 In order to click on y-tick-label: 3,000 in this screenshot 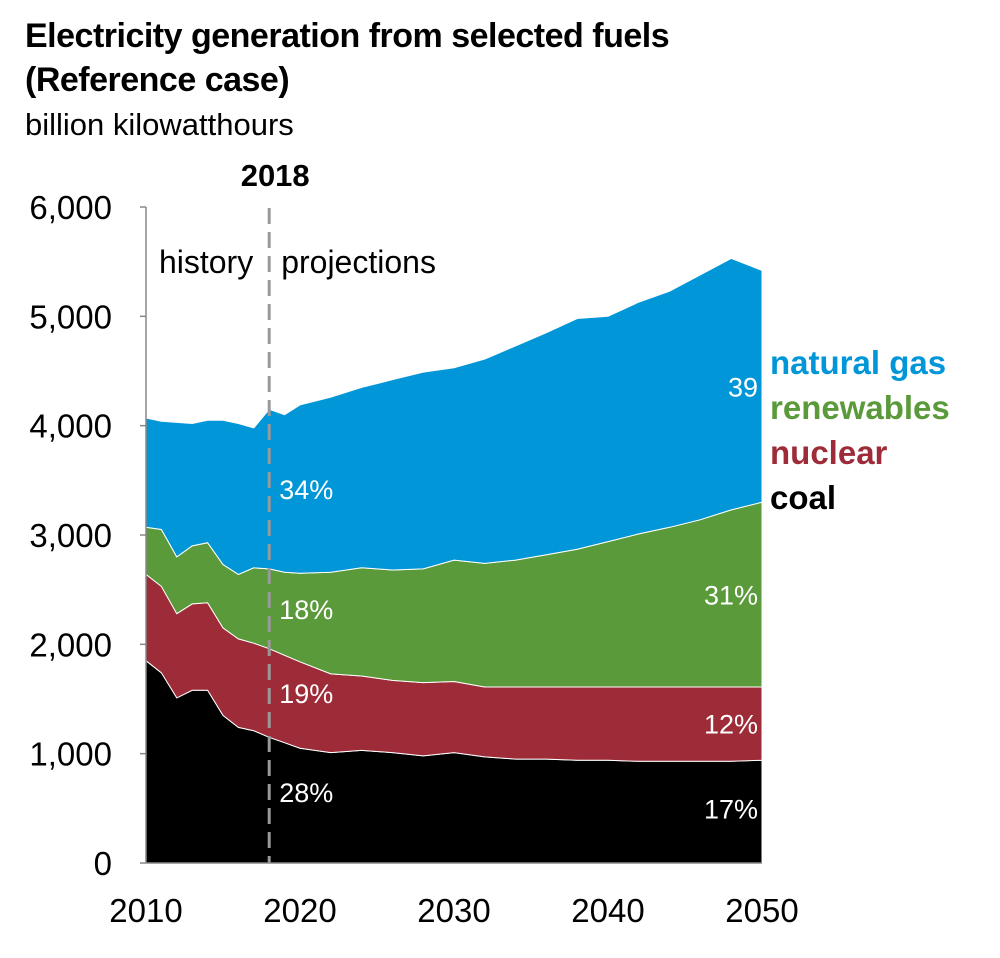, I will do `click(70, 535)`.